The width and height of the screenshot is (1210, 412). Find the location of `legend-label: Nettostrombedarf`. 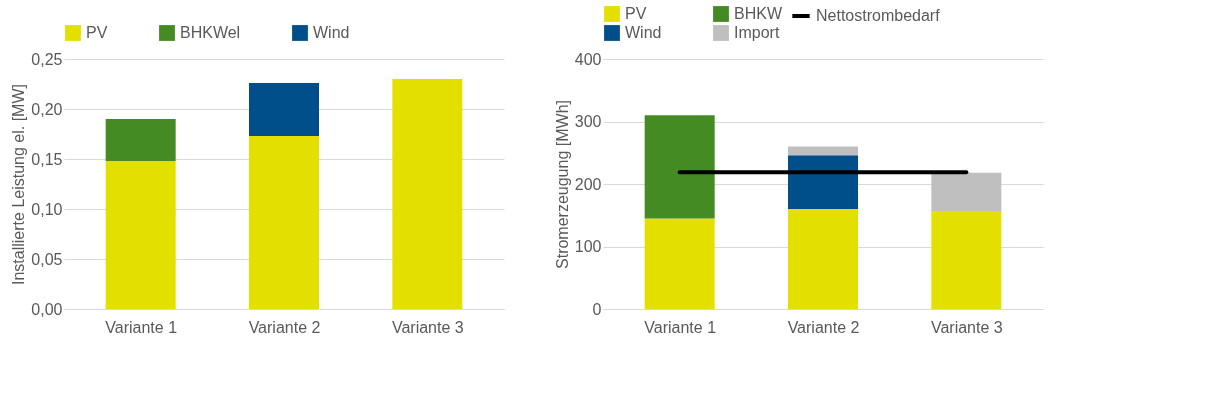

legend-label: Nettostrombedarf is located at coordinates (878, 15).